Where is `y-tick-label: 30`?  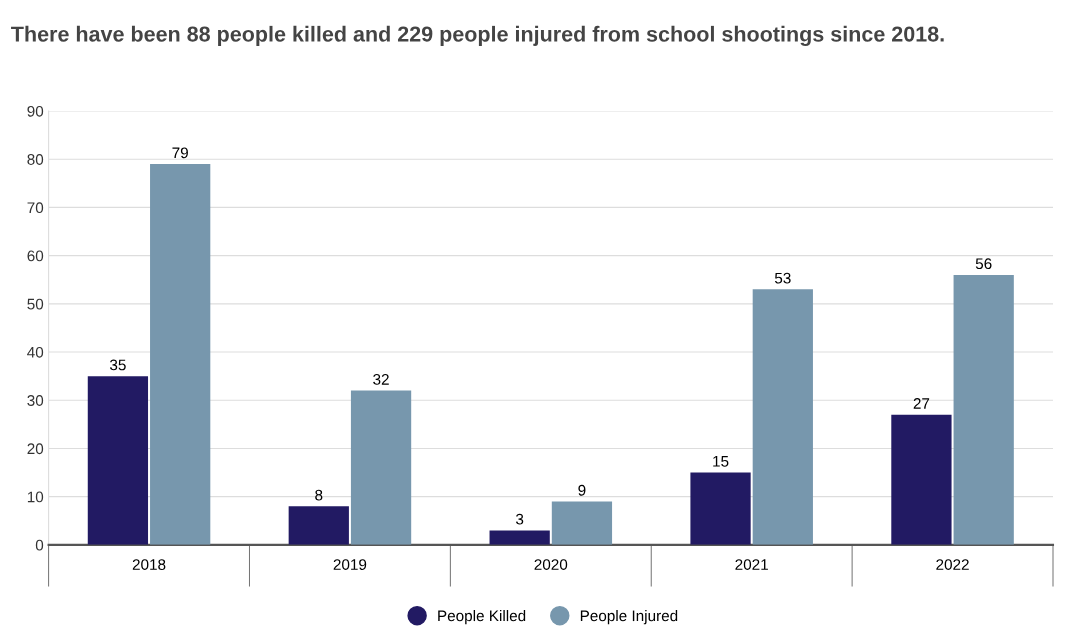
y-tick-label: 30 is located at coordinates (35, 400).